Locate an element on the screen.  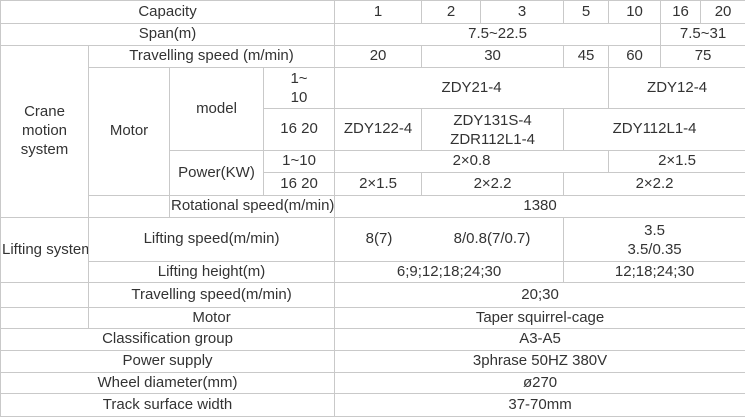
table-row: Classification group A3-A5 is located at coordinates (373, 340).